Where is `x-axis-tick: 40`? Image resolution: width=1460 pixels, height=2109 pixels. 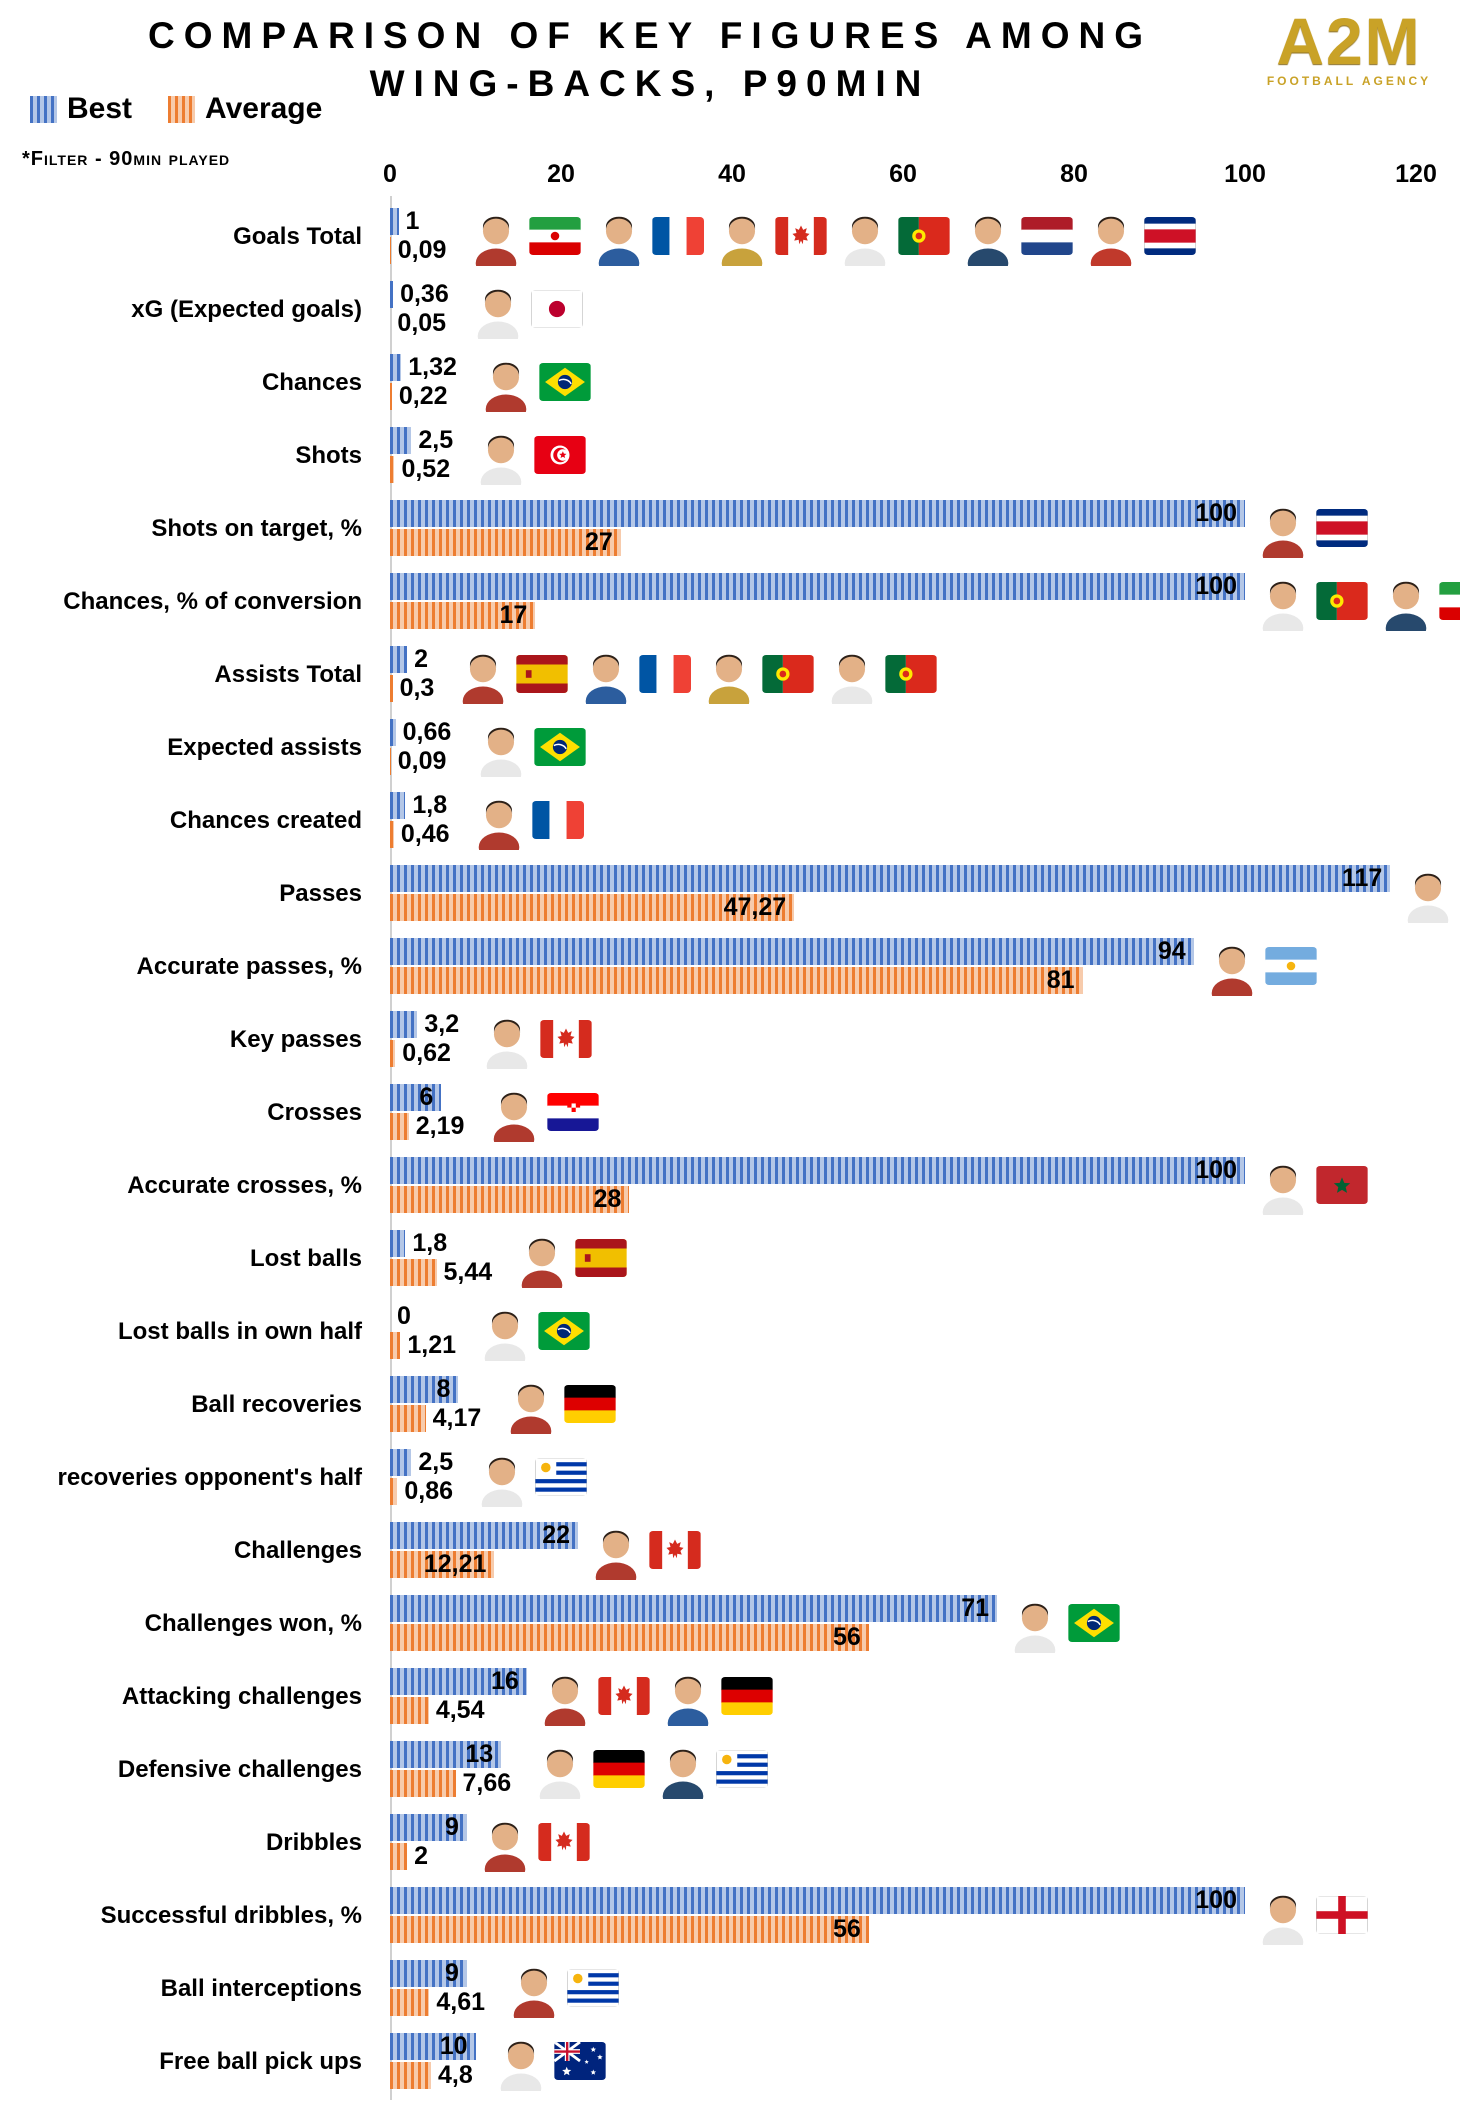 x-axis-tick: 40 is located at coordinates (732, 174).